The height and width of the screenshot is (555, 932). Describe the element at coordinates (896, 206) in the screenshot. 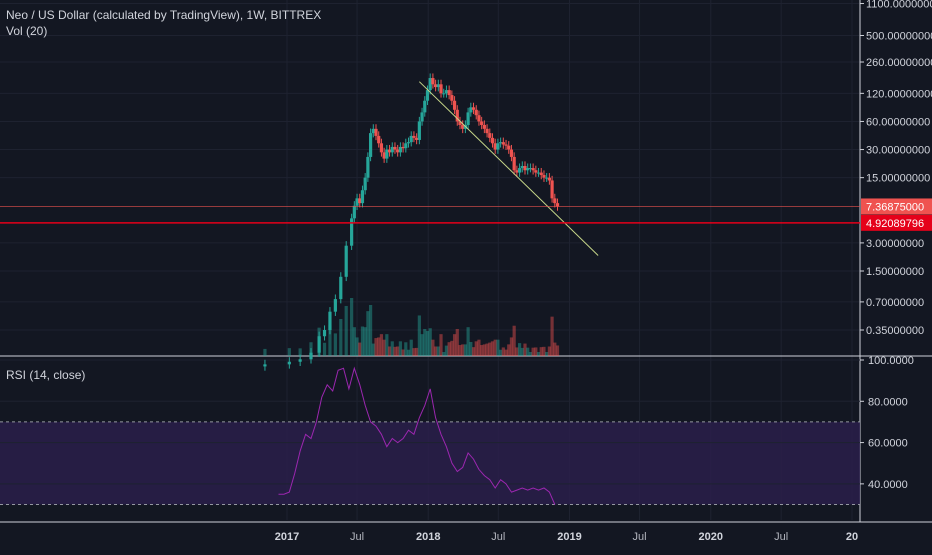

I see `price-badge-bg` at that location.